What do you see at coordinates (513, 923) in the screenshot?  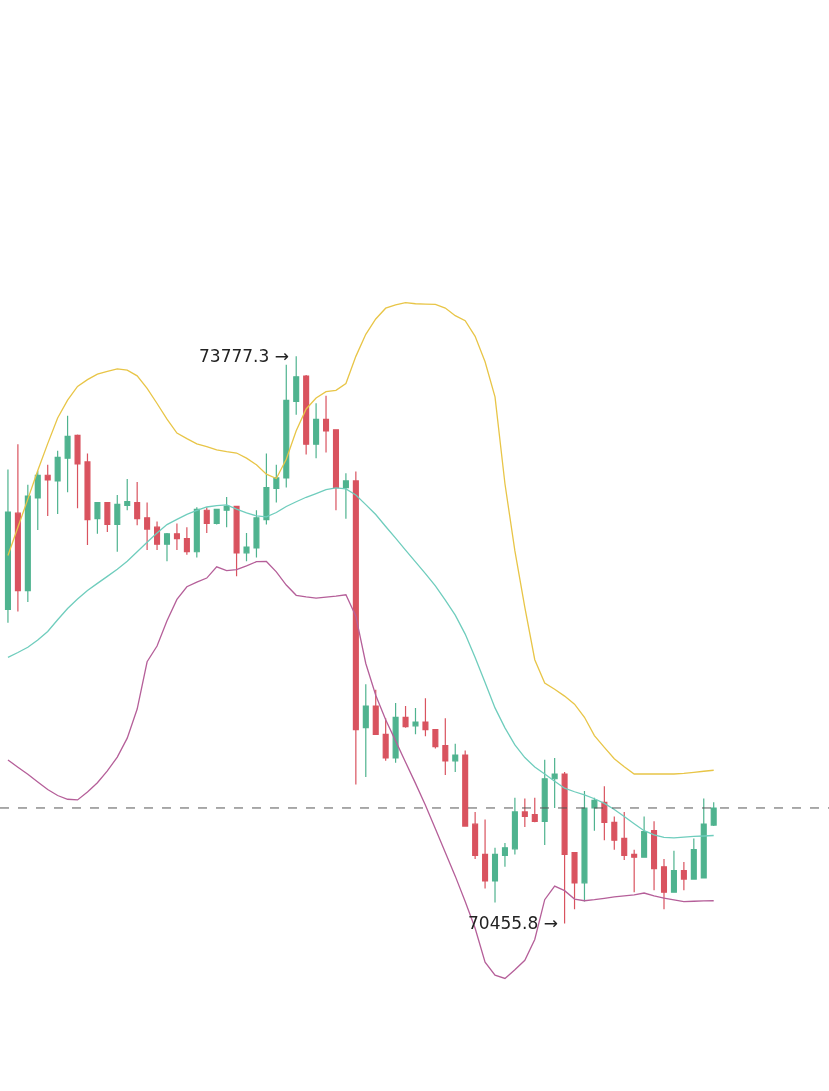 I see `annotation: 70455.8 →` at bounding box center [513, 923].